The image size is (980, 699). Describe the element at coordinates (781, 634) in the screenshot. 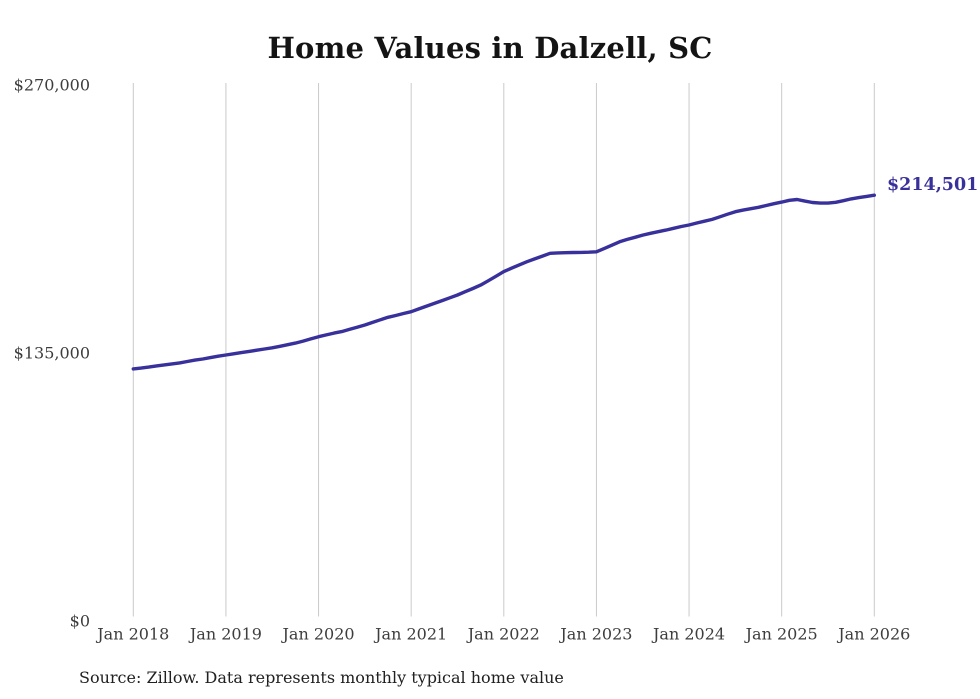

I see `x-tick-label: Jan 2025` at that location.